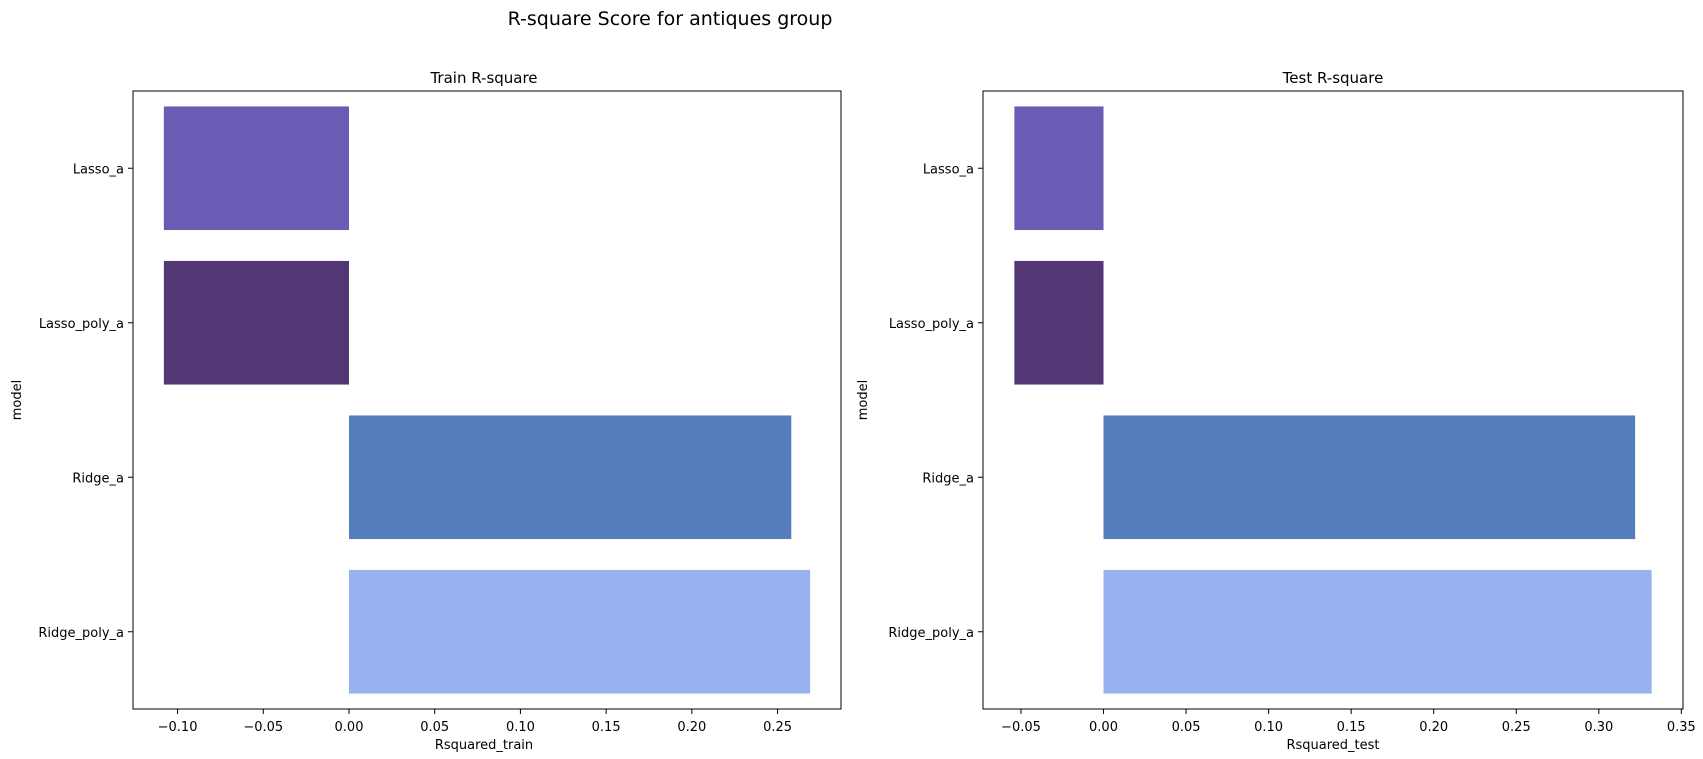  Describe the element at coordinates (931, 324) in the screenshot. I see `test-y-tick-label: Lasso_poly_a` at that location.